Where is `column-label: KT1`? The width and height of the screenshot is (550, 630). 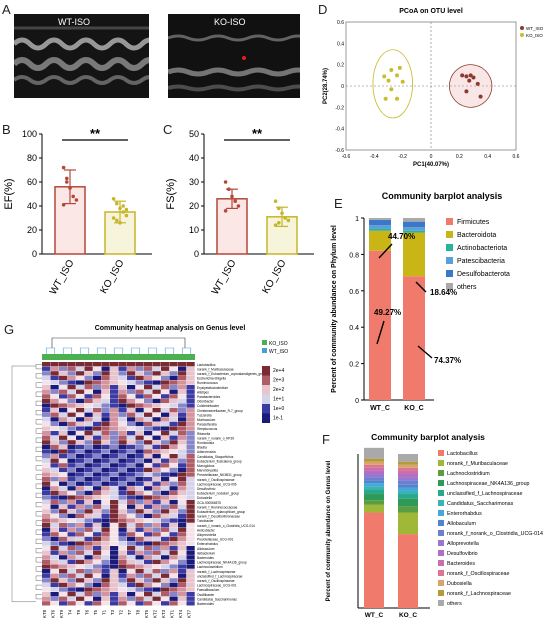 column-label: KT1 is located at coordinates (172, 613).